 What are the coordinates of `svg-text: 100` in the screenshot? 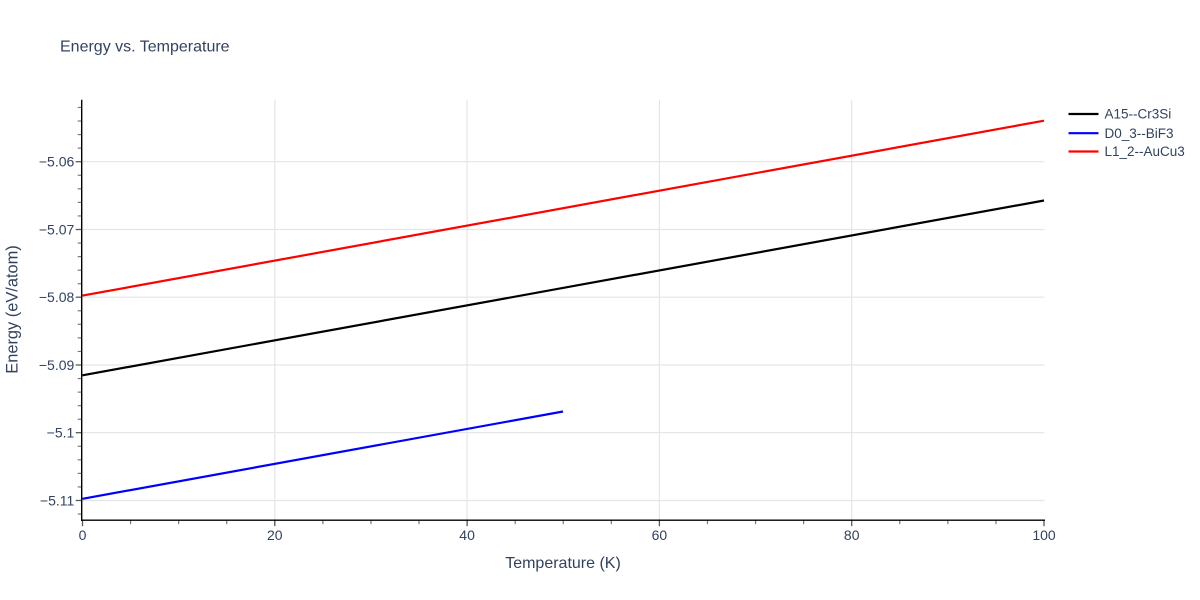 It's located at (1044, 535).